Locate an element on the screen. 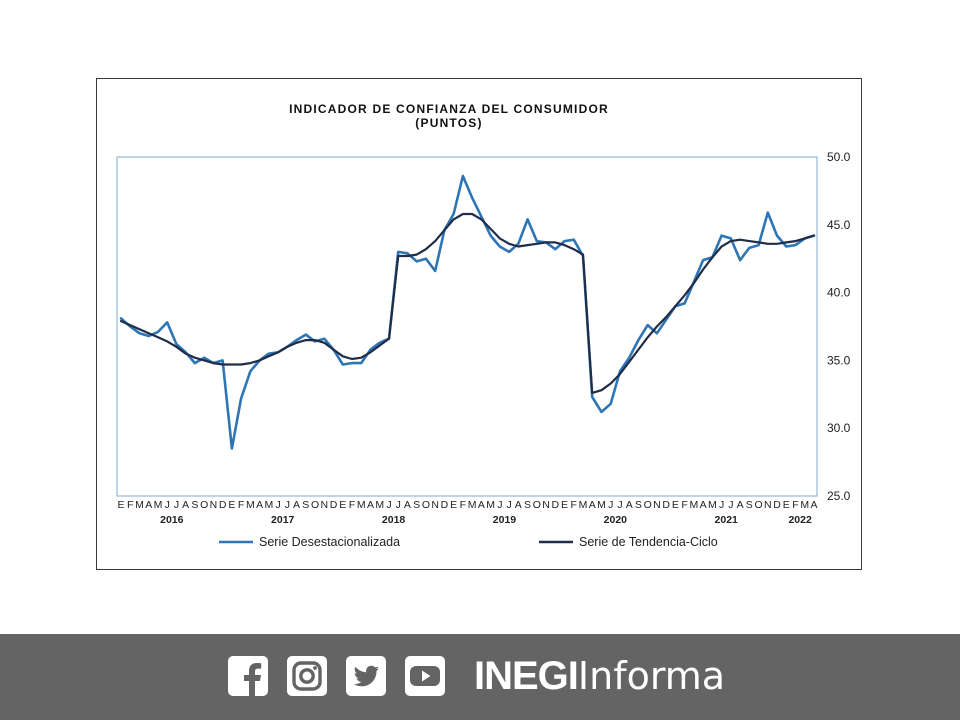 The width and height of the screenshot is (960, 720). x-year-label: 2016 is located at coordinates (172, 520).